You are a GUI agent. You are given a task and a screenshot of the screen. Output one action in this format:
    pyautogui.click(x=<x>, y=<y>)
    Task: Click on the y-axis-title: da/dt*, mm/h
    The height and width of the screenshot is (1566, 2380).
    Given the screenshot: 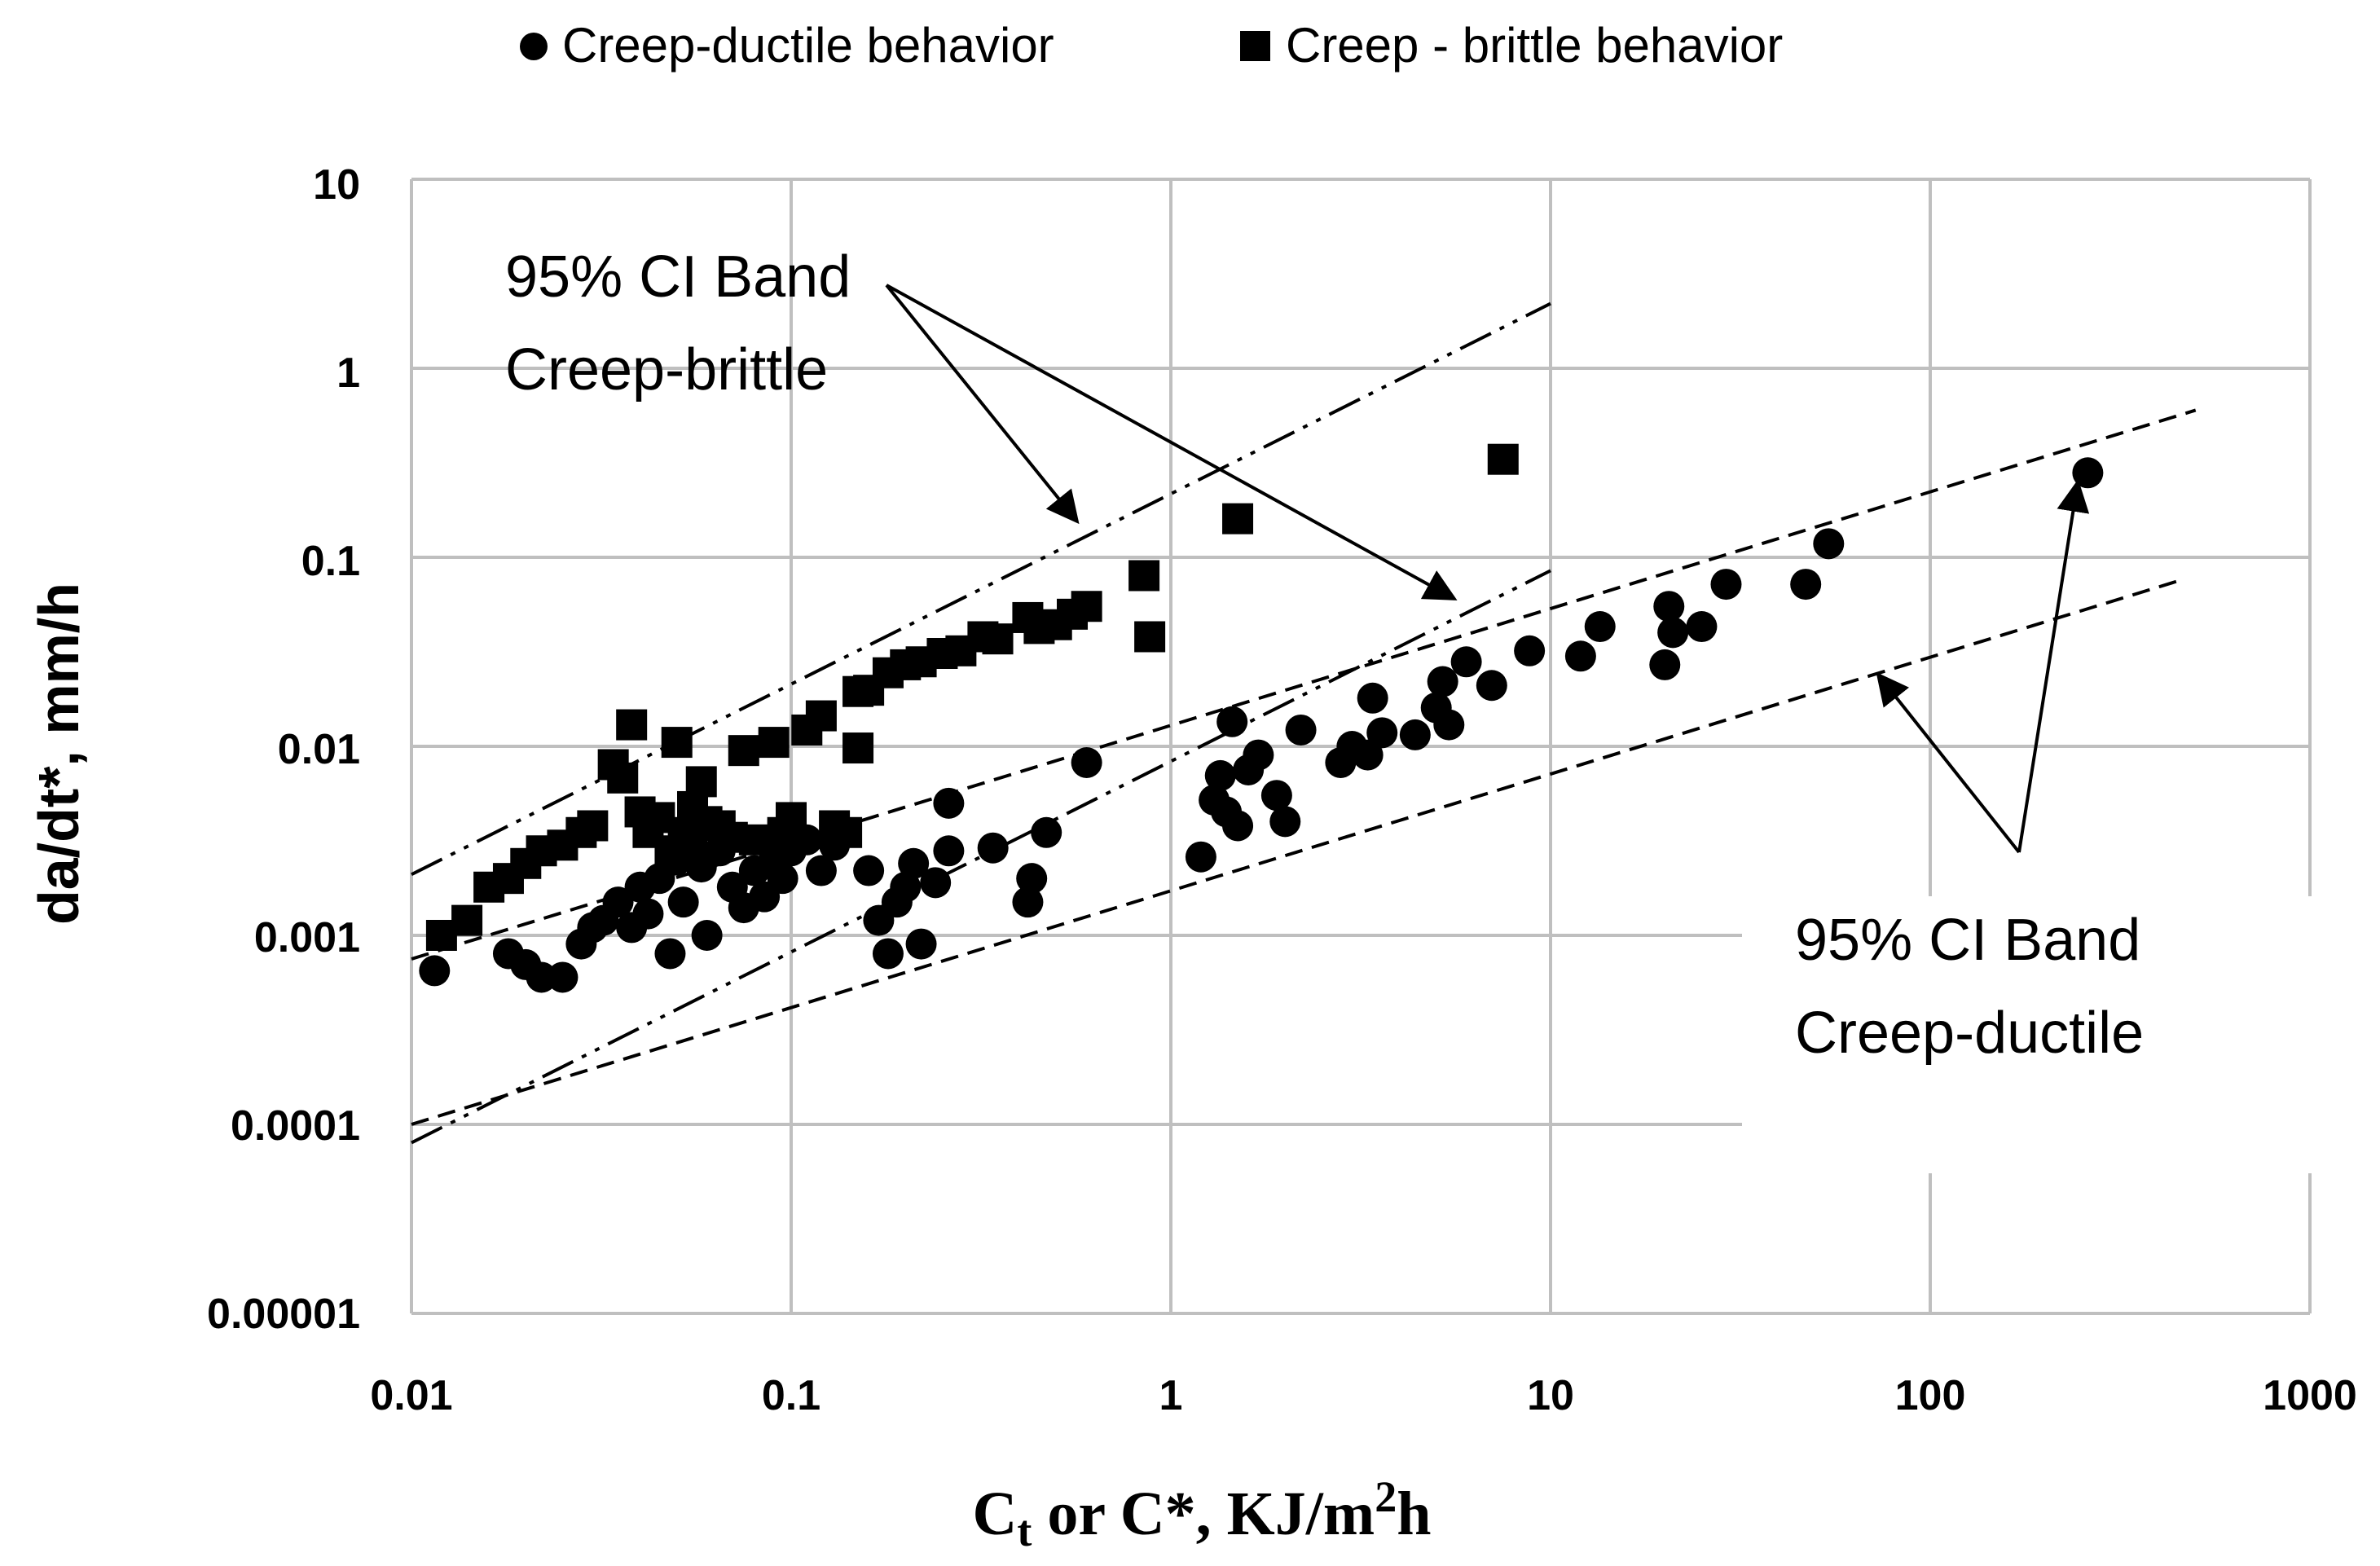 What is the action you would take?
    pyautogui.click(x=58, y=754)
    